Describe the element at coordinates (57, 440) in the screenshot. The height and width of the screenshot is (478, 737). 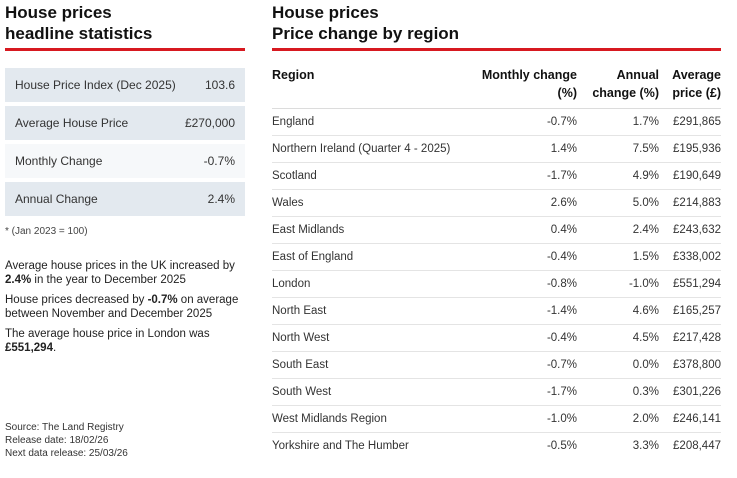
I see `release-date: Release date: 18/02/26` at that location.